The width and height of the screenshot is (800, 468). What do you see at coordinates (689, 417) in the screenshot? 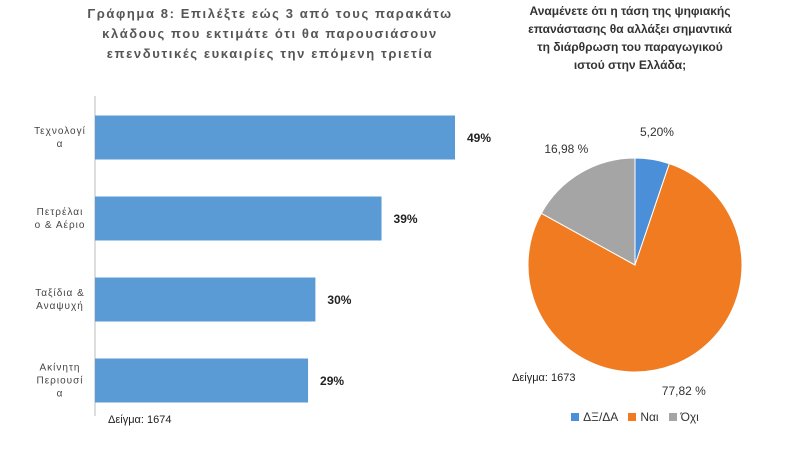
I see `legend-label: Όχι` at bounding box center [689, 417].